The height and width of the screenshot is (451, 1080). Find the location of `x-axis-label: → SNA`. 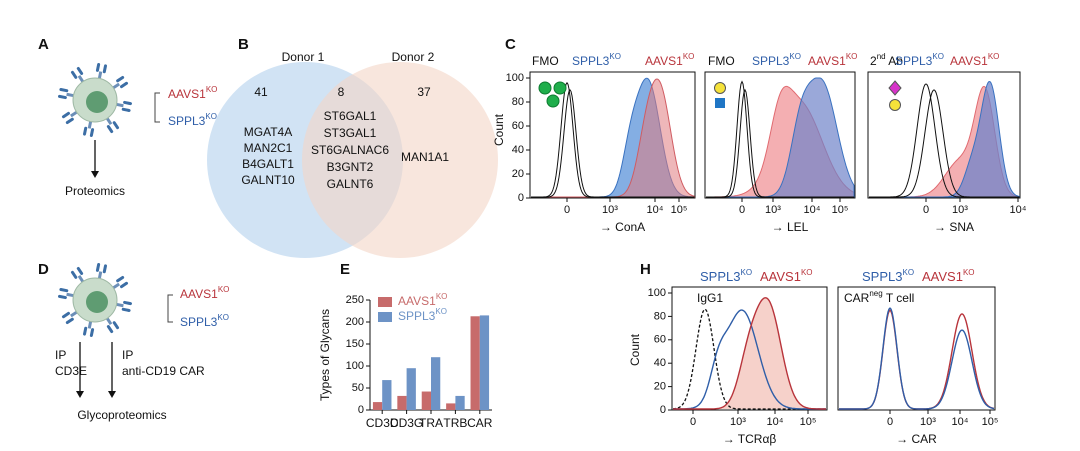

x-axis-label: → SNA is located at coordinates (954, 227).